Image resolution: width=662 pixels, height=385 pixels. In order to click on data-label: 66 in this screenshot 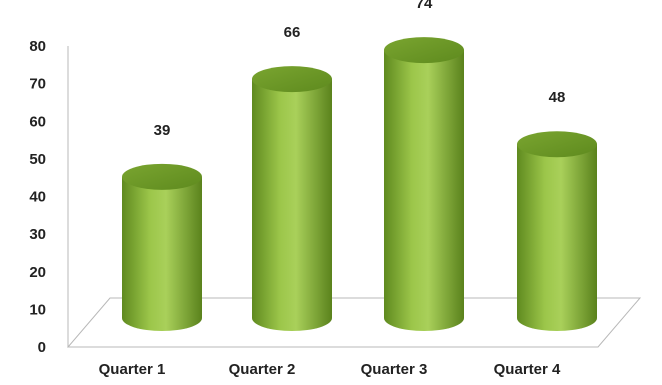, I will do `click(292, 32)`.